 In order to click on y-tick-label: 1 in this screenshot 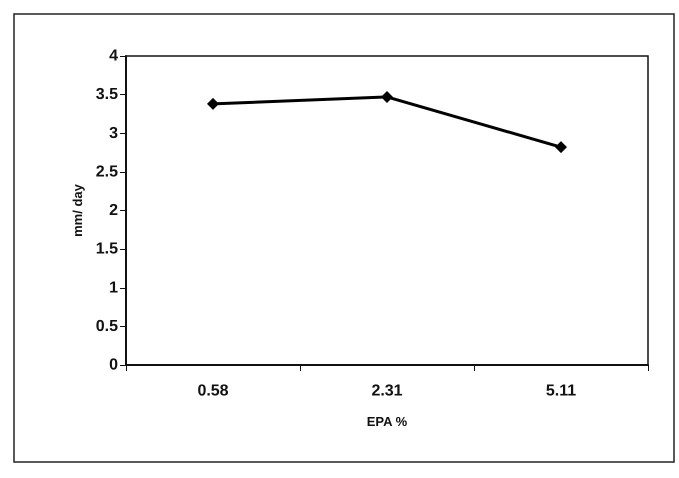, I will do `click(113, 287)`.